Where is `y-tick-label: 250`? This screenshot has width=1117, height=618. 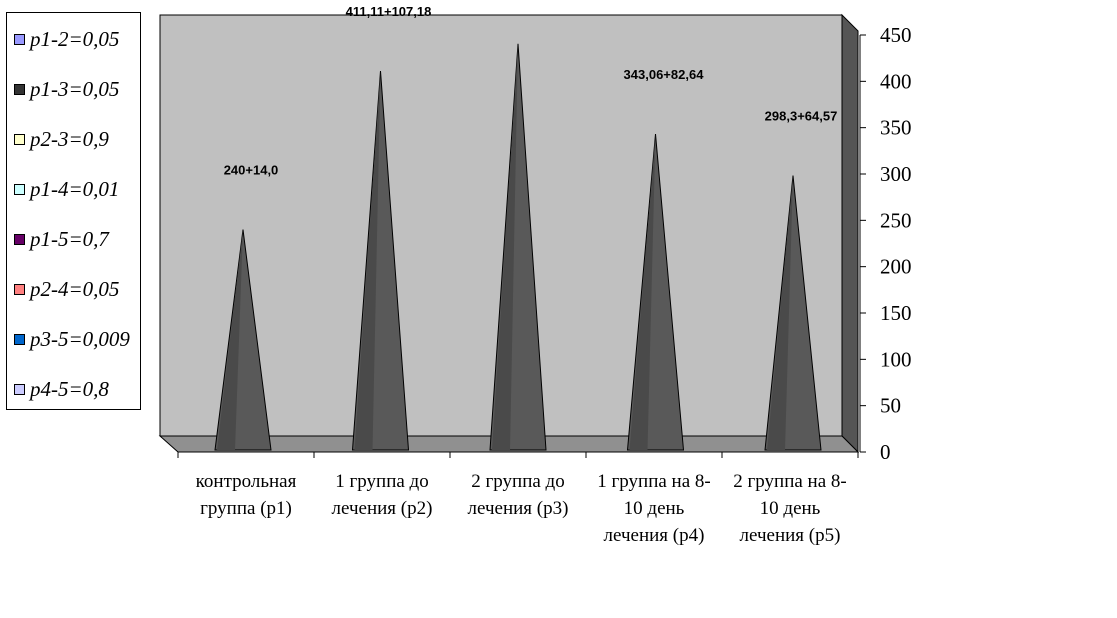
y-tick-label: 250 is located at coordinates (896, 220).